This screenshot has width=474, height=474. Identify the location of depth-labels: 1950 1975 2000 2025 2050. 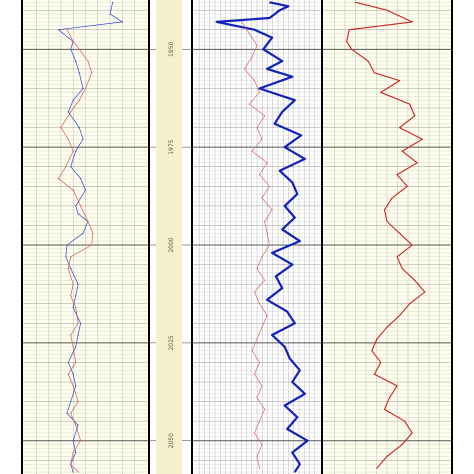
(170, 245).